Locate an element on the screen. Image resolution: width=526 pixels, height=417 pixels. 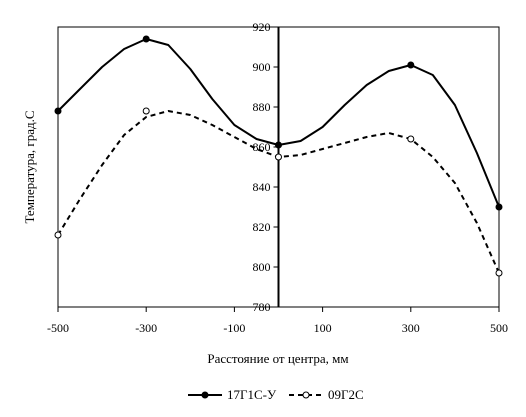
y-tick-label: 800 is located at coordinates (262, 267).